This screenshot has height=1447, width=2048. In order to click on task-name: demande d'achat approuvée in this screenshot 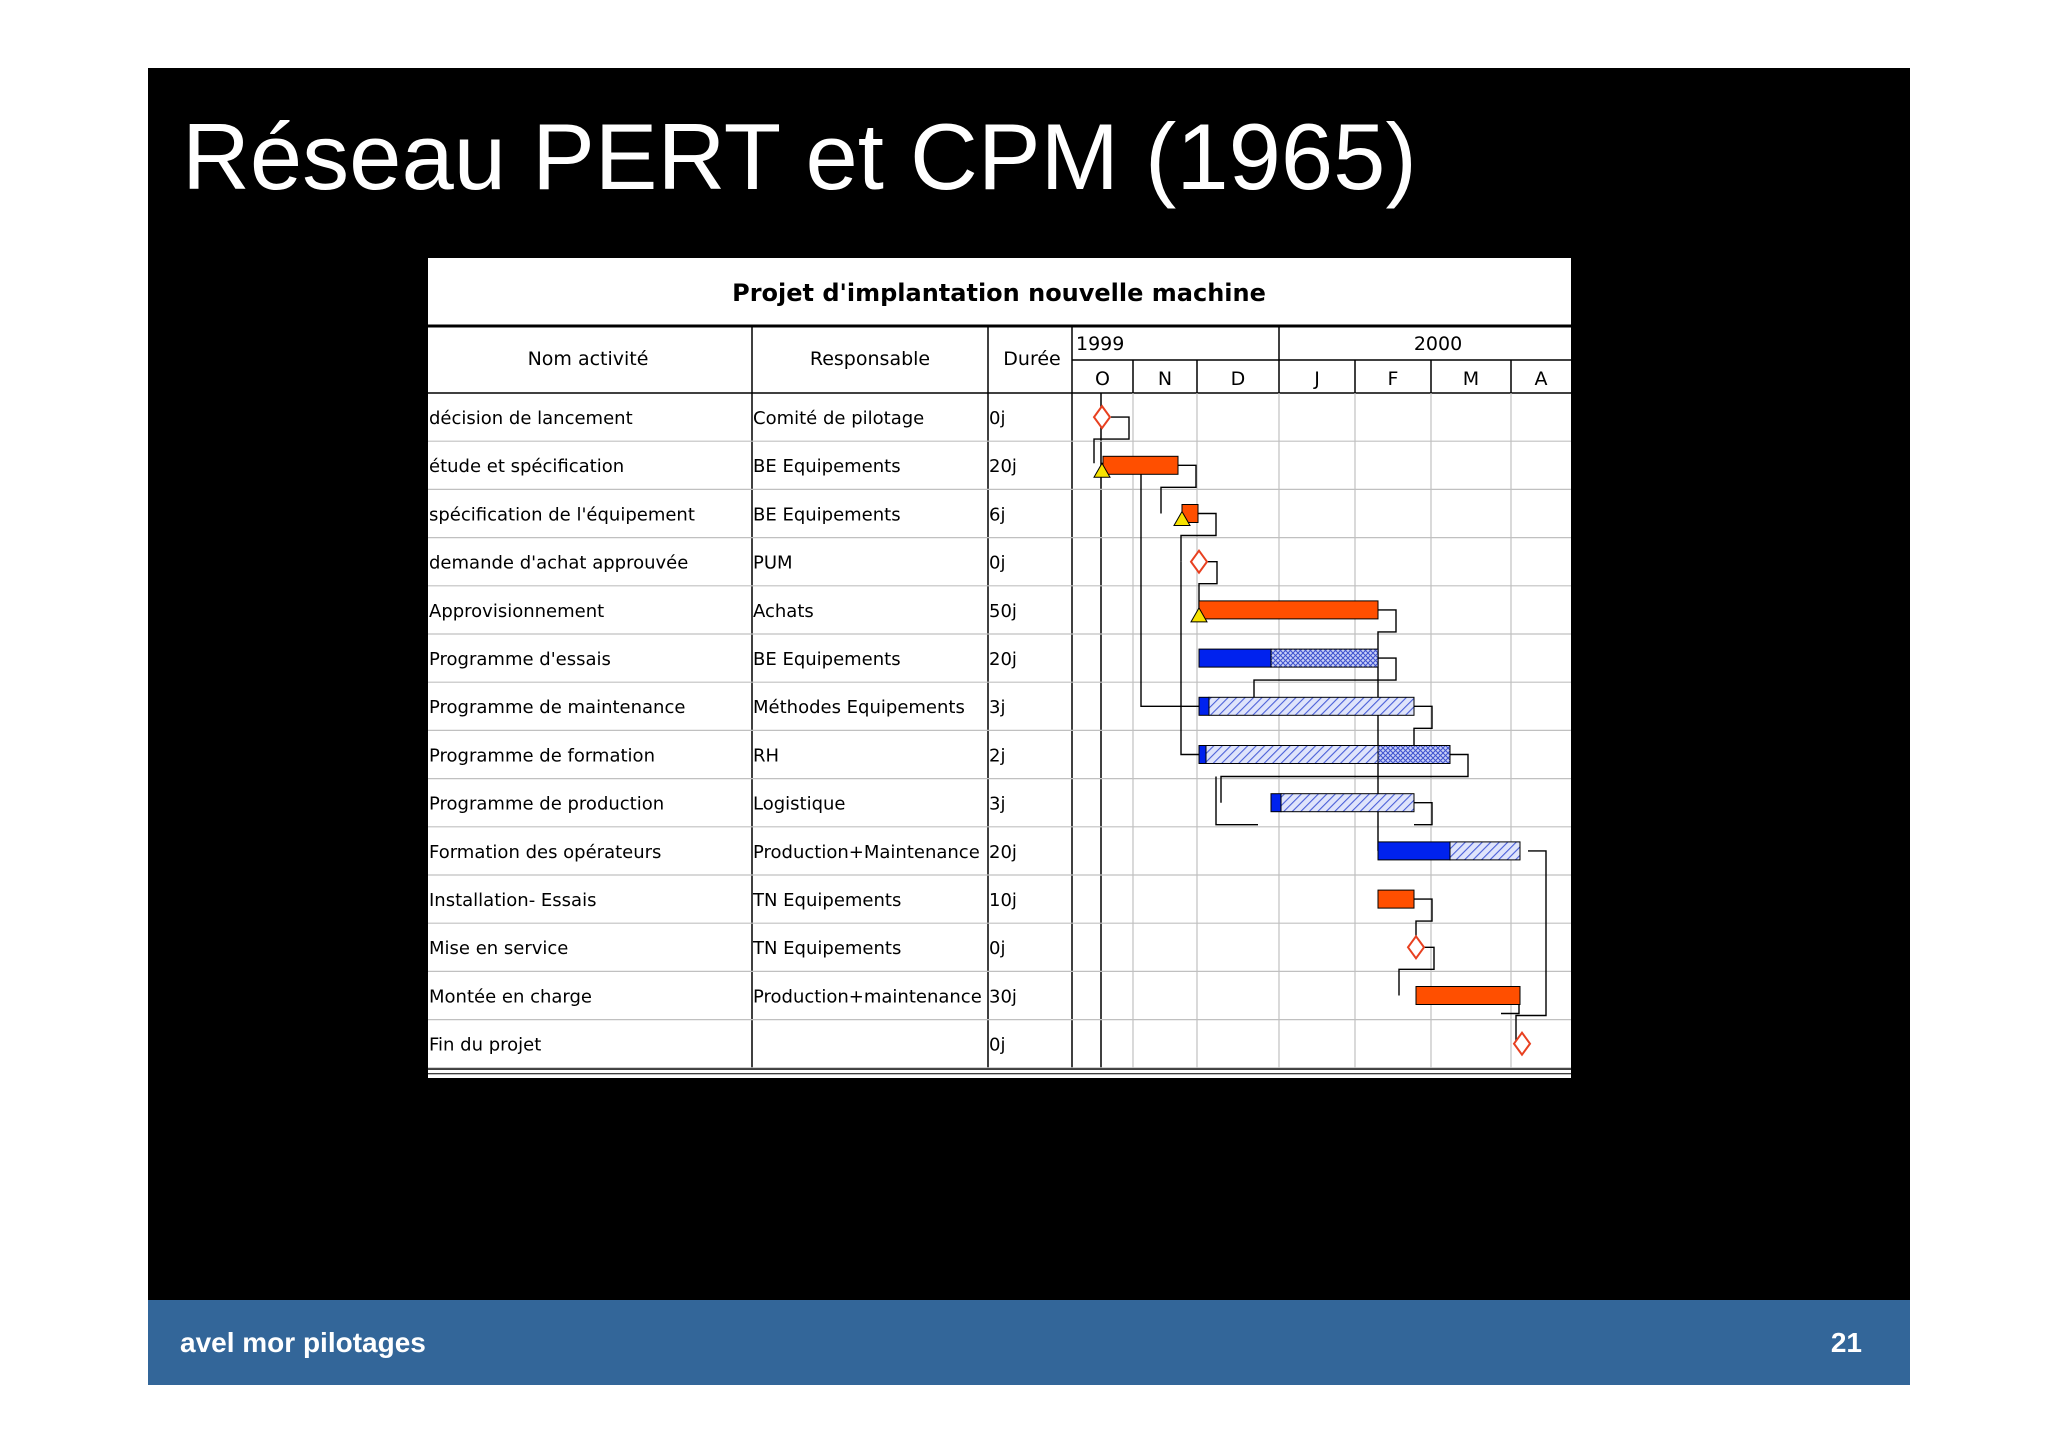, I will do `click(558, 563)`.